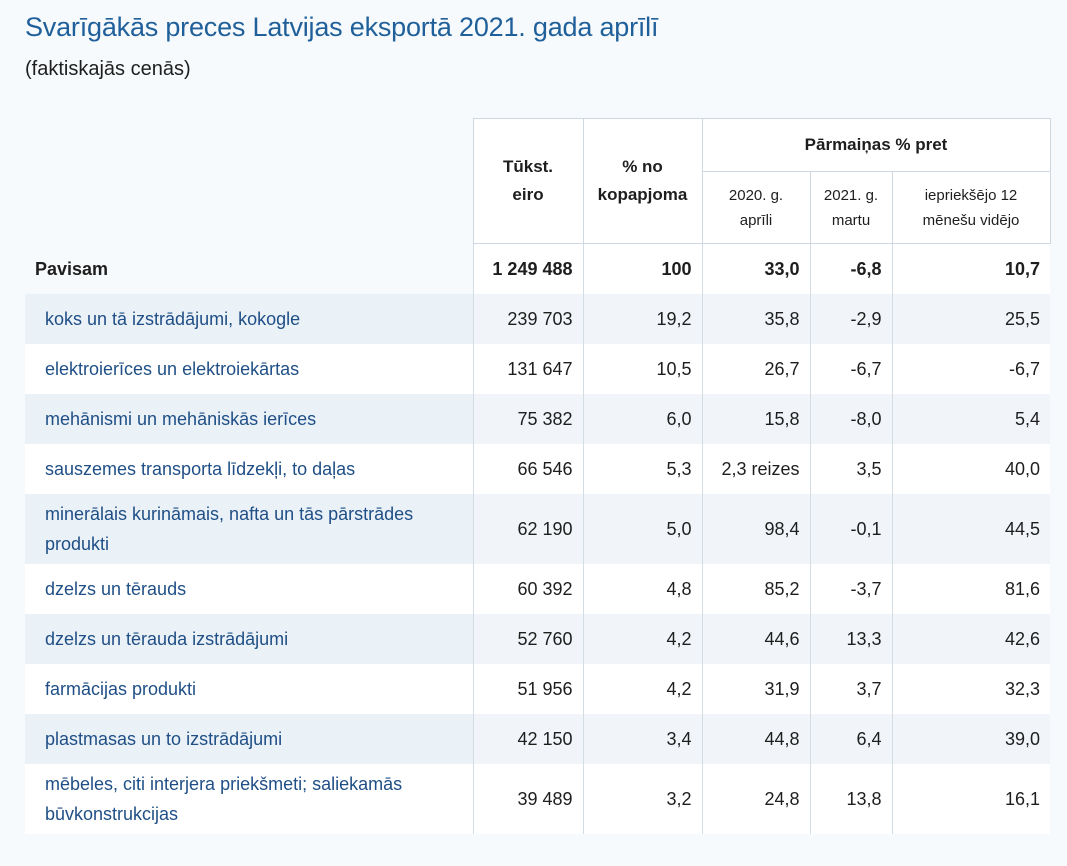 The height and width of the screenshot is (866, 1067). What do you see at coordinates (756, 207) in the screenshot?
I see `header-vs-2020-april: 2020. g. aprīli` at bounding box center [756, 207].